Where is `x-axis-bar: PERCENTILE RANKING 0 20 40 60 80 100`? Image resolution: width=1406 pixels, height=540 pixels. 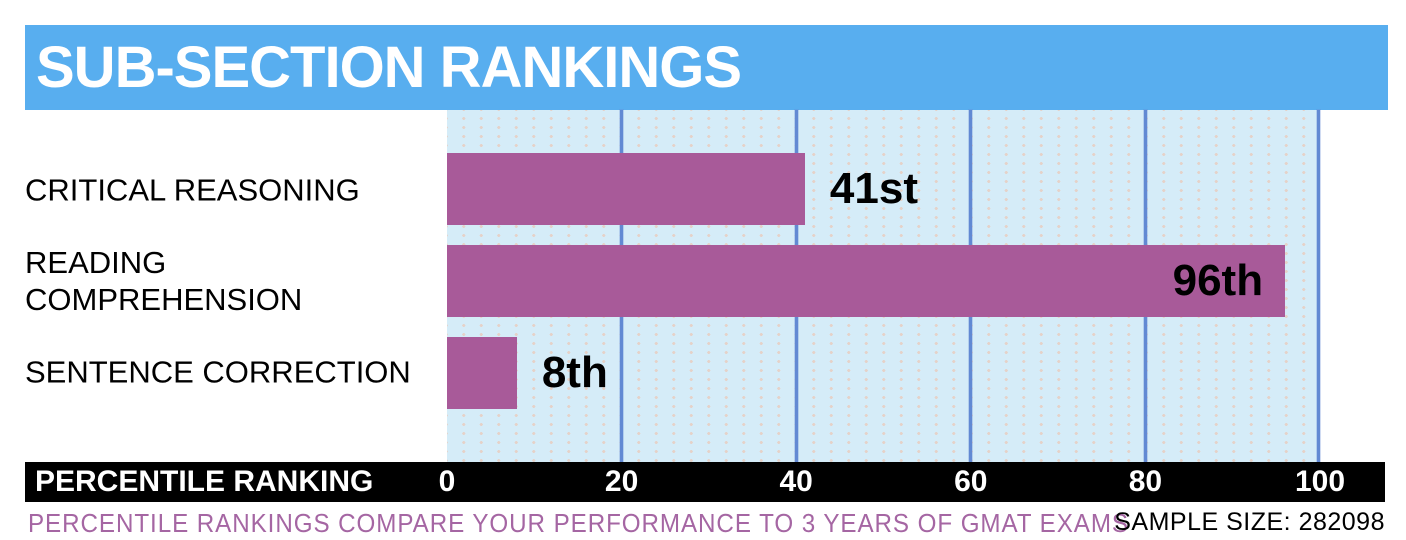 x-axis-bar: PERCENTILE RANKING 0 20 40 60 80 100 is located at coordinates (705, 482).